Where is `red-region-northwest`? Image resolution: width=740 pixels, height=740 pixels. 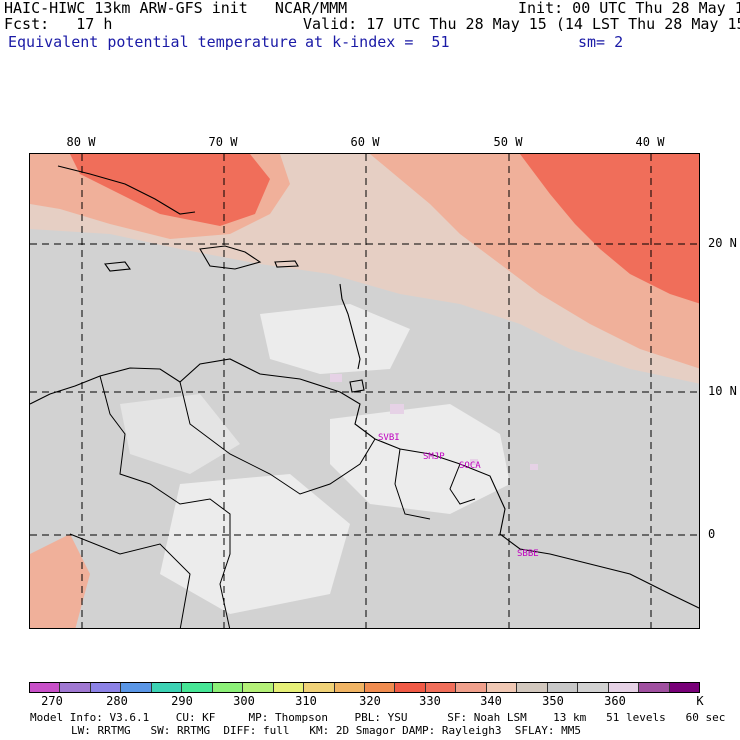
red-region-northwest is located at coordinates (170, 190).